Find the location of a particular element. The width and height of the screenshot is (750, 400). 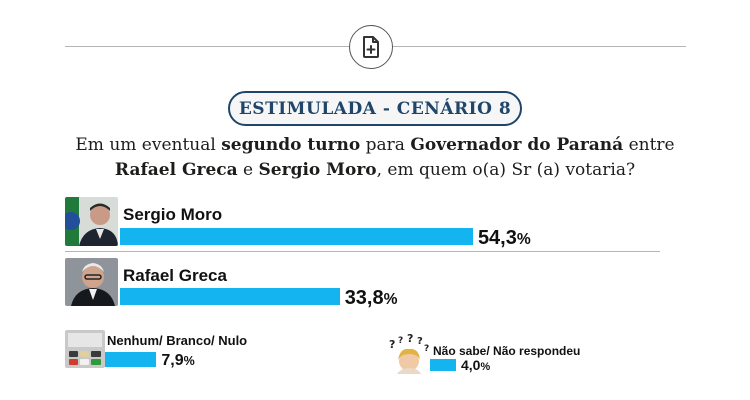

candidate-photo-greca is located at coordinates (91, 282).